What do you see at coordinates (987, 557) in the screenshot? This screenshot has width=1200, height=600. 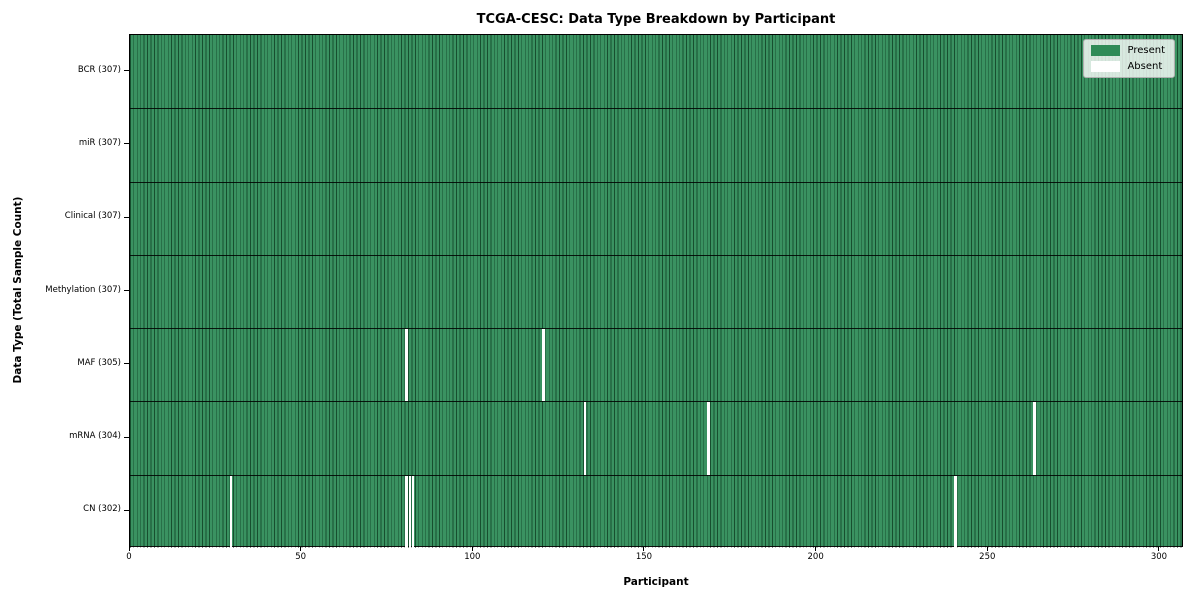 I see `xtick-label-250: 250` at bounding box center [987, 557].